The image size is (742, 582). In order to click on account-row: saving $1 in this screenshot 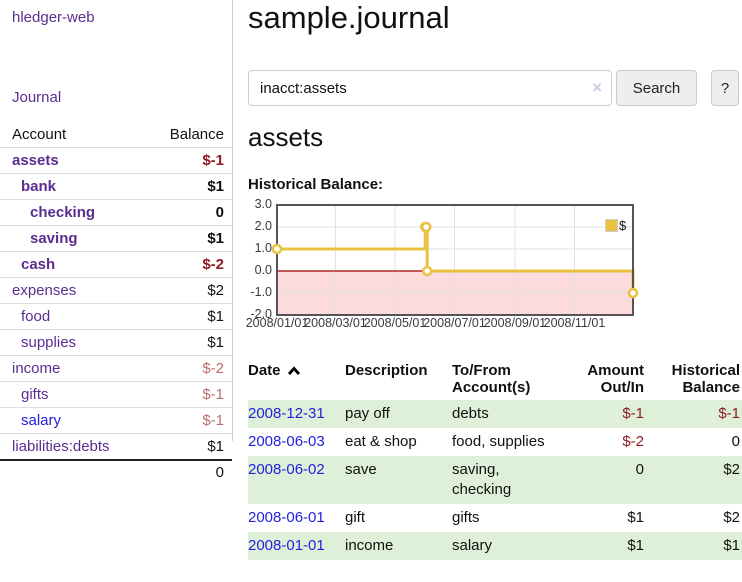, I will do `click(116, 238)`.